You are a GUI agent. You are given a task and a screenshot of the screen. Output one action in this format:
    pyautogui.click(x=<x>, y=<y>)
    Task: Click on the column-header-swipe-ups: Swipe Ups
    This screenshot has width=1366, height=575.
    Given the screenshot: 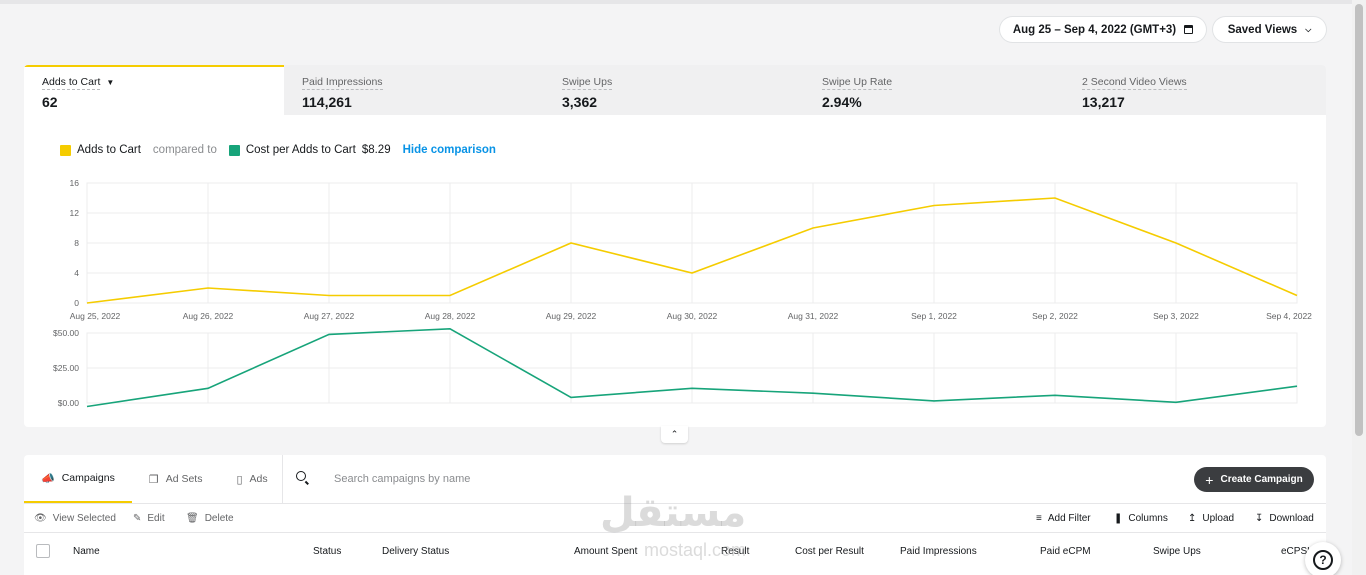 What is the action you would take?
    pyautogui.click(x=1177, y=551)
    